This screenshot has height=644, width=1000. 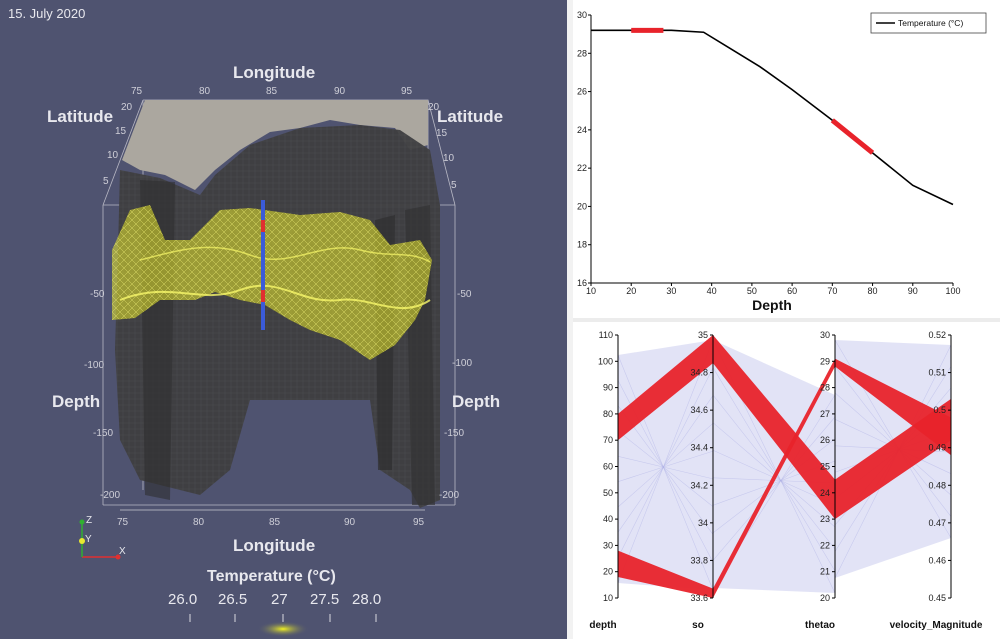 I want to click on depth-tick-right: -100, so click(x=462, y=363).